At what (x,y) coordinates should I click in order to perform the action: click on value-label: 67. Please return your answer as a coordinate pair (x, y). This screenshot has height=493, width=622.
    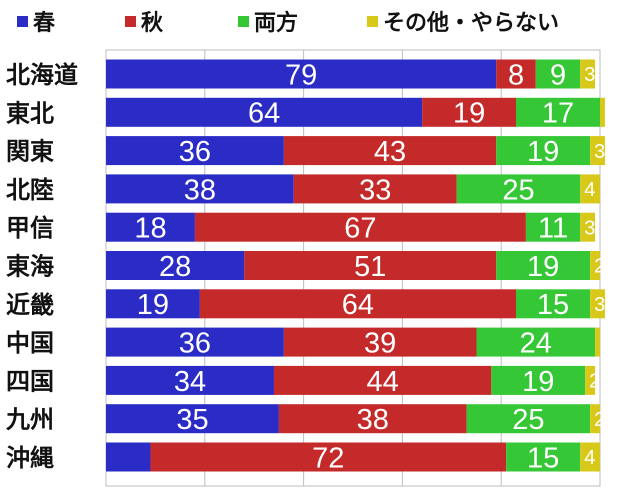
    Looking at the image, I should click on (360, 229).